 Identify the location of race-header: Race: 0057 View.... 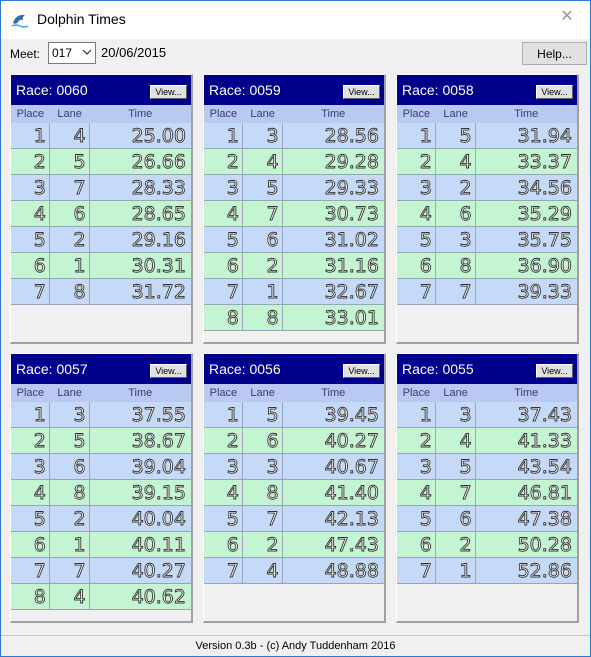
(101, 369).